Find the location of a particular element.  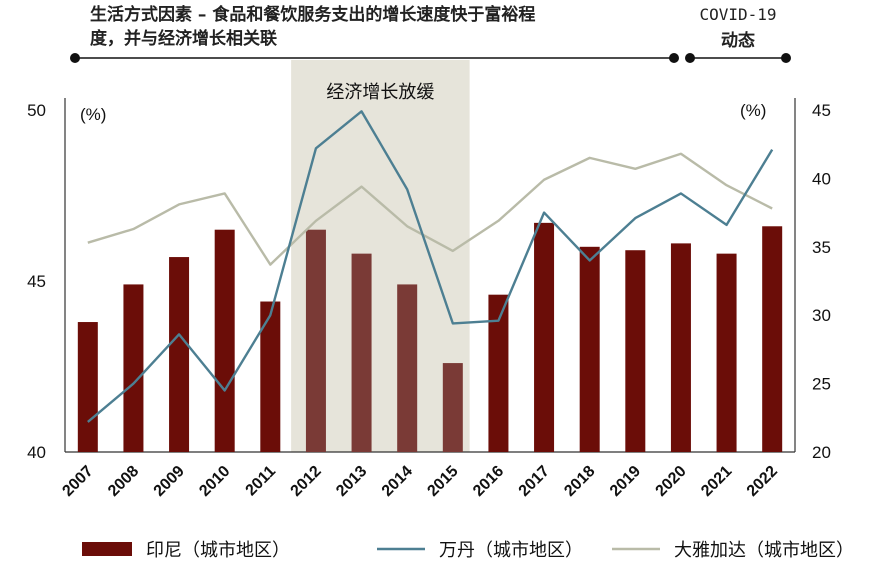

bar-2017 is located at coordinates (544, 337).